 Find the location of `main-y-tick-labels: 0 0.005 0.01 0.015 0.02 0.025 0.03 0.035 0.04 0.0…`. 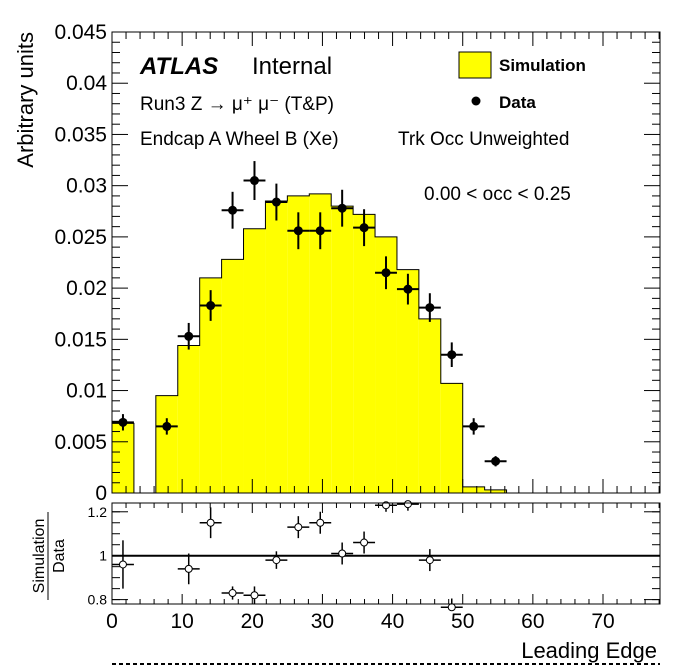

main-y-tick-labels: 0 0.005 0.01 0.015 0.02 0.025 0.03 0.035 0.04 0.0… is located at coordinates (80, 263).